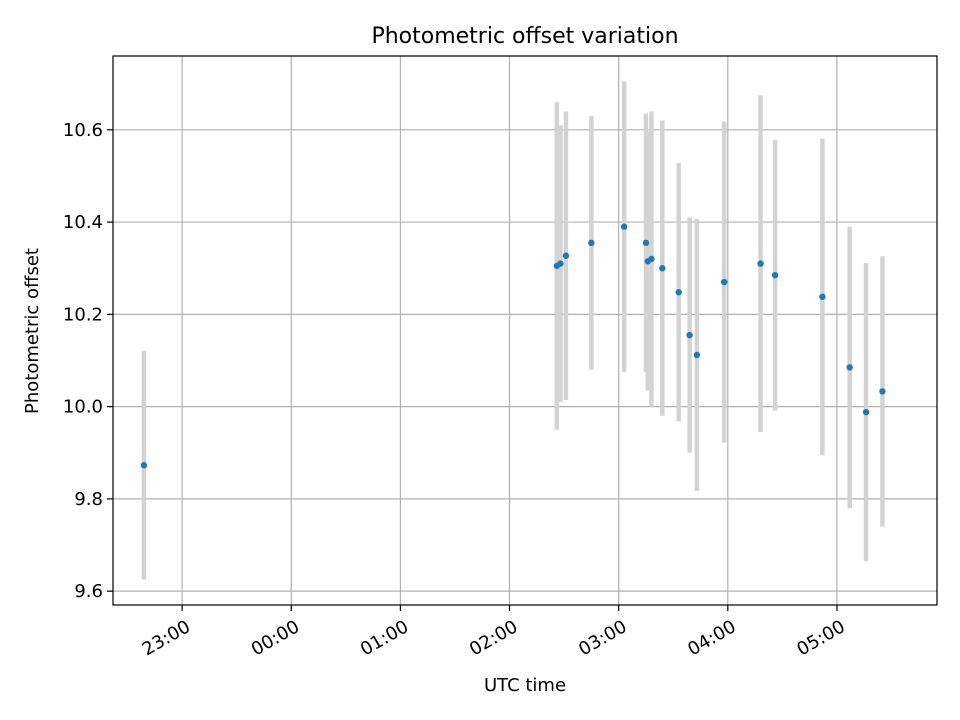  Describe the element at coordinates (88, 361) in the screenshot. I see `y-axis: 9.6 9.8 10.0 10.2 10.4 10.6` at that location.